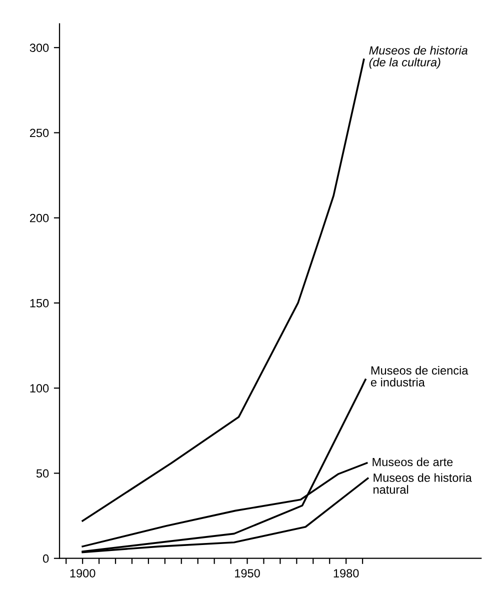 The image size is (496, 594). I want to click on series-label: Museos de arte, so click(412, 462).